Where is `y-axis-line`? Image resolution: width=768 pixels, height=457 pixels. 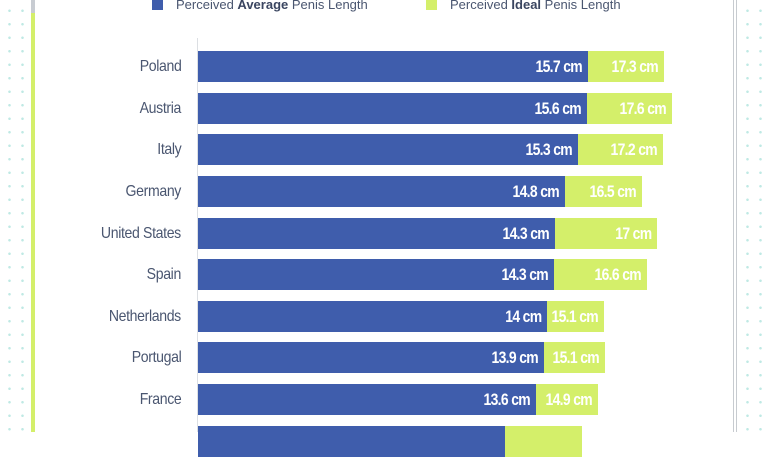 y-axis-line is located at coordinates (197, 235).